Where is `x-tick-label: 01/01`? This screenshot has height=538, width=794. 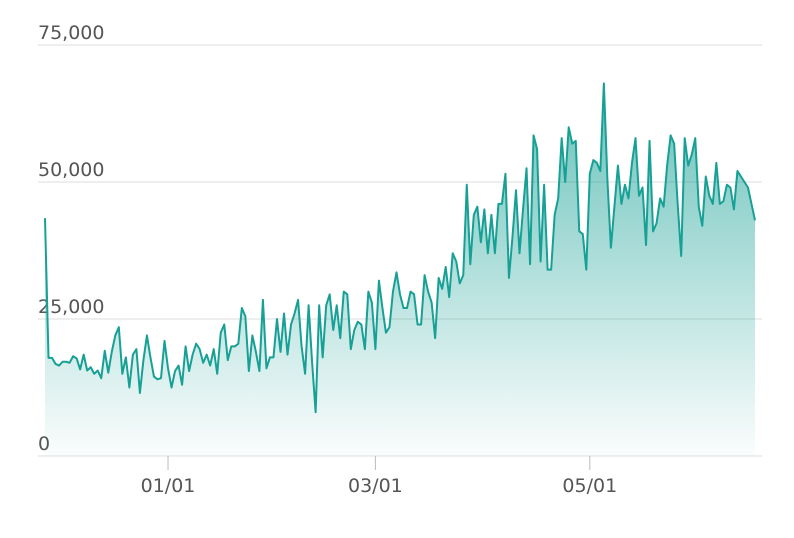 x-tick-label: 01/01 is located at coordinates (168, 486).